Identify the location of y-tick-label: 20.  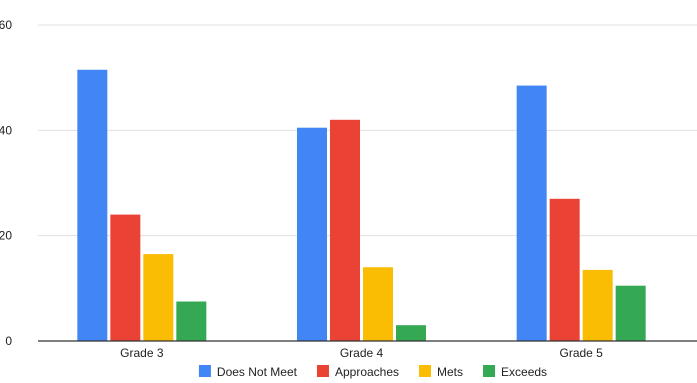
(6, 236).